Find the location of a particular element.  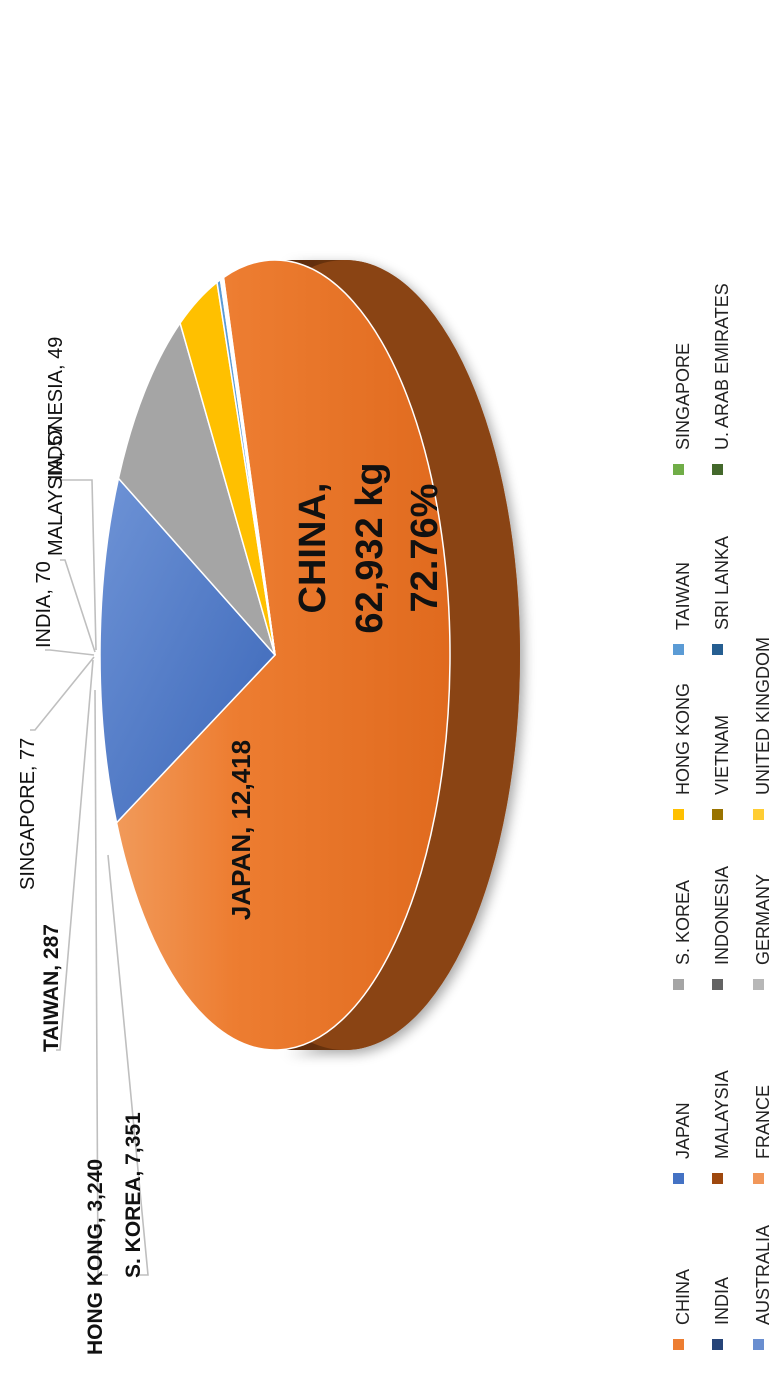

legend-entry-germany: GERMANY is located at coordinates (763, 932).